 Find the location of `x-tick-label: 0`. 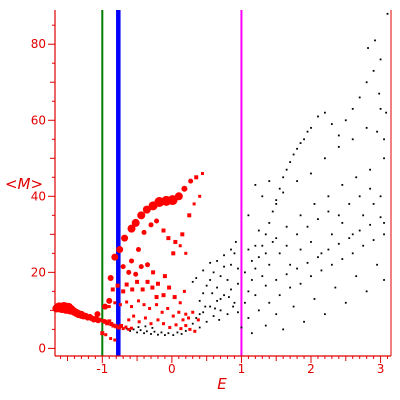

x-tick-label: 0 is located at coordinates (172, 369).